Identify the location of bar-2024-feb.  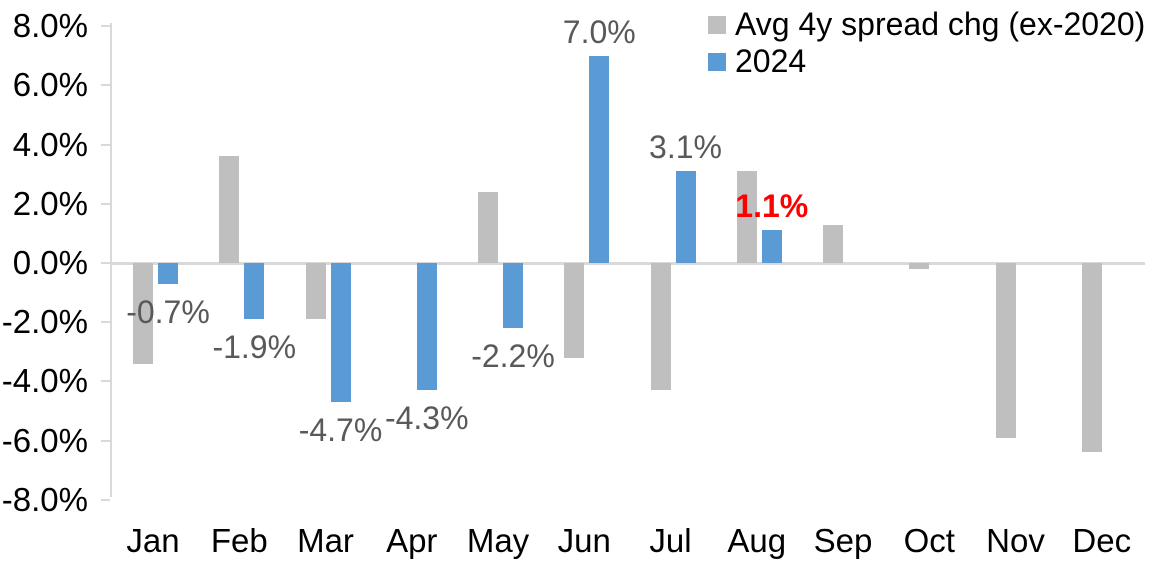
(254, 291).